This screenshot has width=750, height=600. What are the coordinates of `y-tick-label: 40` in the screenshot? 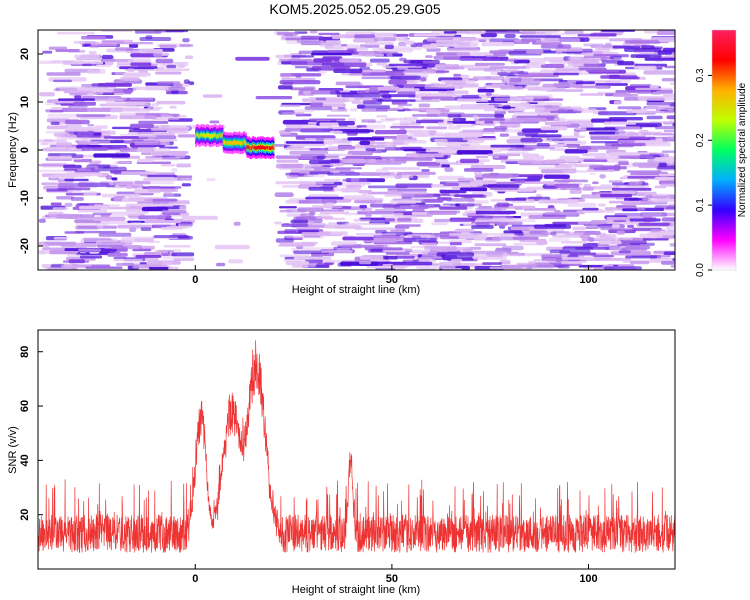 It's located at (25, 460).